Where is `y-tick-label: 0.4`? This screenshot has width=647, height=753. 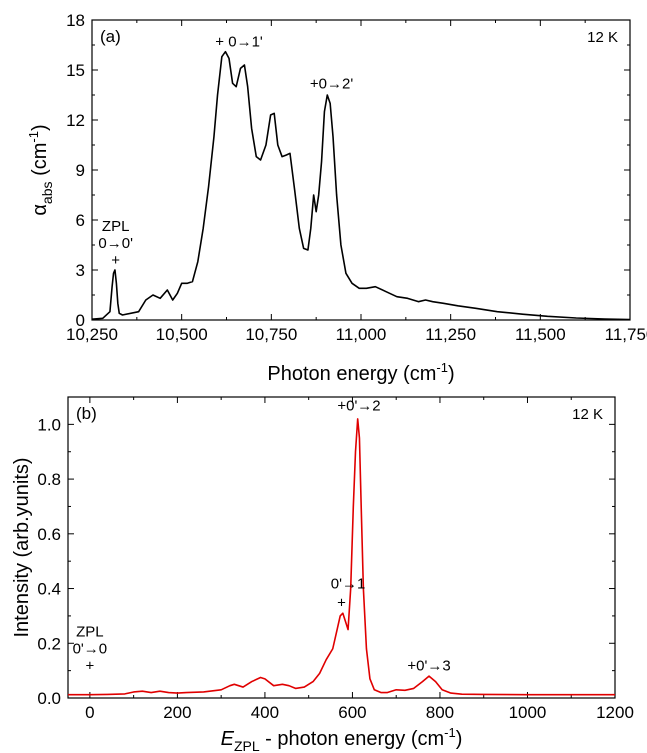 y-tick-label: 0.4 is located at coordinates (49, 589).